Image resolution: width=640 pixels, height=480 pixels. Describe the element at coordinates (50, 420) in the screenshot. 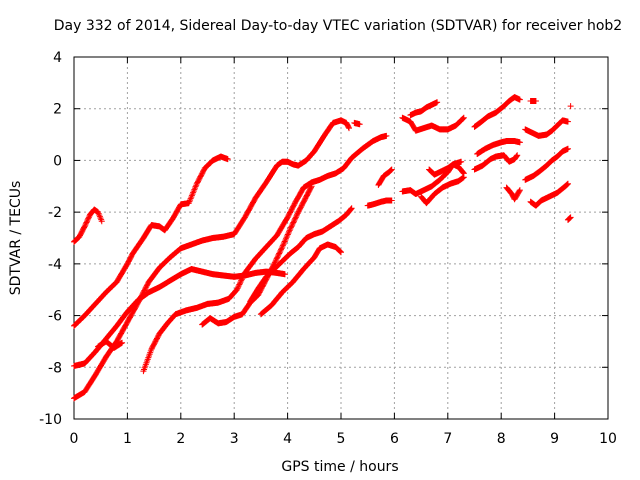

I see `y-tick-label: -10` at that location.